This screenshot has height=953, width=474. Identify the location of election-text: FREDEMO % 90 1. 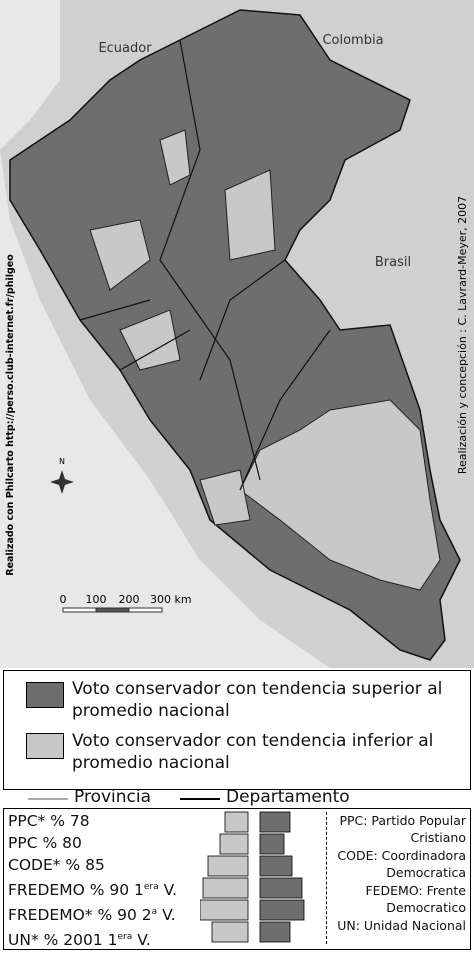
(76, 890).